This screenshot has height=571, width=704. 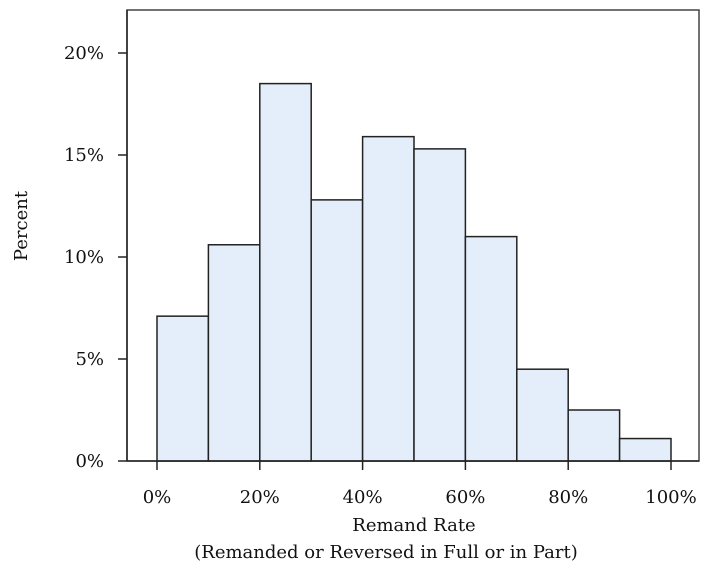 What do you see at coordinates (260, 497) in the screenshot?
I see `x-tick-label: 20%` at bounding box center [260, 497].